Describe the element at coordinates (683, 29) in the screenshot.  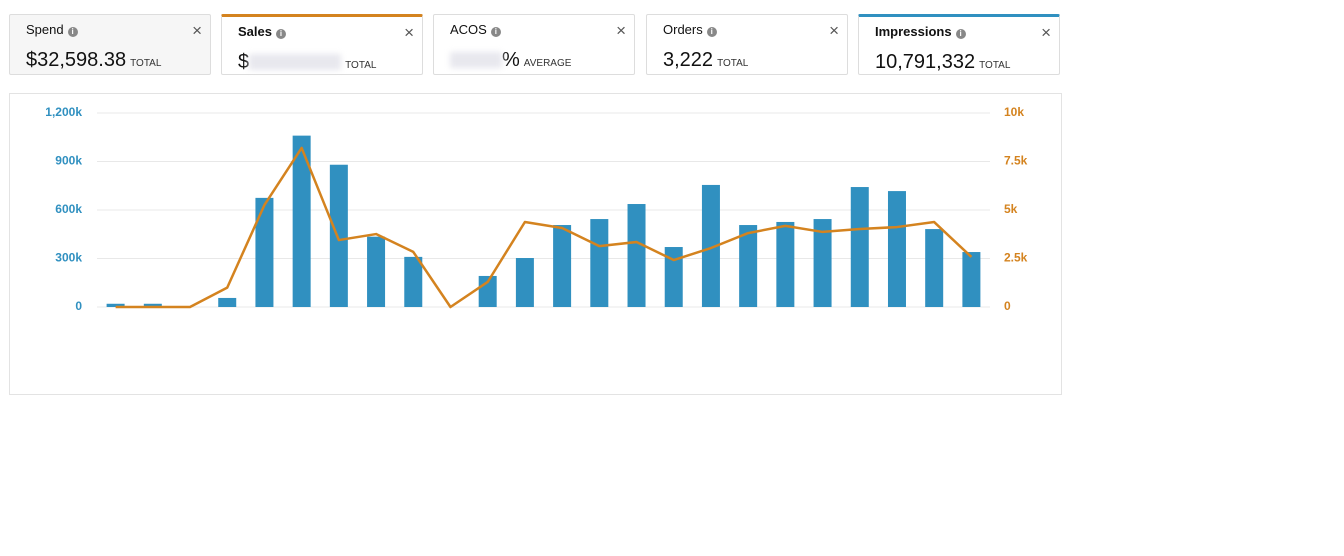
I see `card-title-text: Orders` at that location.